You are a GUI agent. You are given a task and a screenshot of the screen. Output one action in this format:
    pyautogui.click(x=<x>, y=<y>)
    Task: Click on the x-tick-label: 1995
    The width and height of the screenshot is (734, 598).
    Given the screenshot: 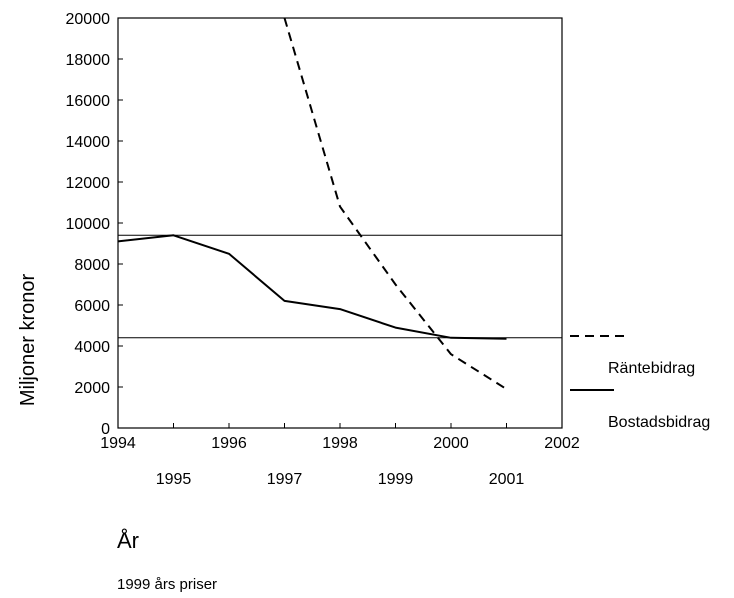 What is the action you would take?
    pyautogui.click(x=174, y=479)
    